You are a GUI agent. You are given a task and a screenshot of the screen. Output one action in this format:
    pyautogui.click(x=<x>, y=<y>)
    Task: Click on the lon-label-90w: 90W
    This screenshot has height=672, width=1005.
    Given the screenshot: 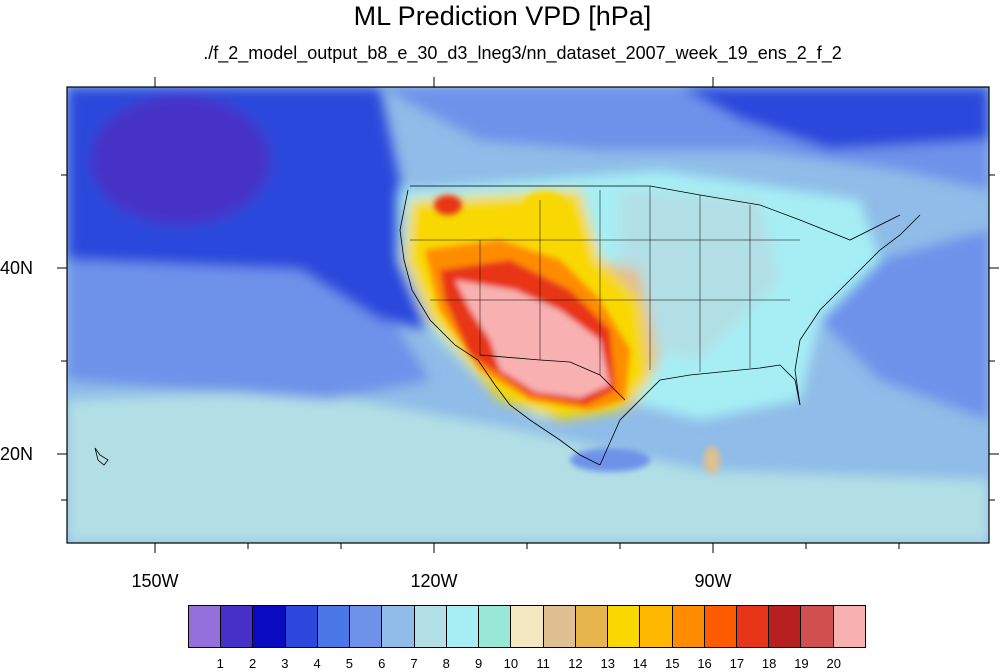 What is the action you would take?
    pyautogui.click(x=713, y=581)
    